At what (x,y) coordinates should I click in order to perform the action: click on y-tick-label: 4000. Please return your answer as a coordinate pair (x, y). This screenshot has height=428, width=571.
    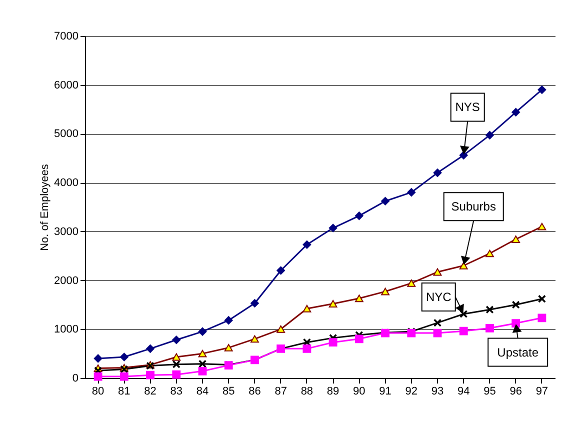
    Looking at the image, I should click on (66, 183).